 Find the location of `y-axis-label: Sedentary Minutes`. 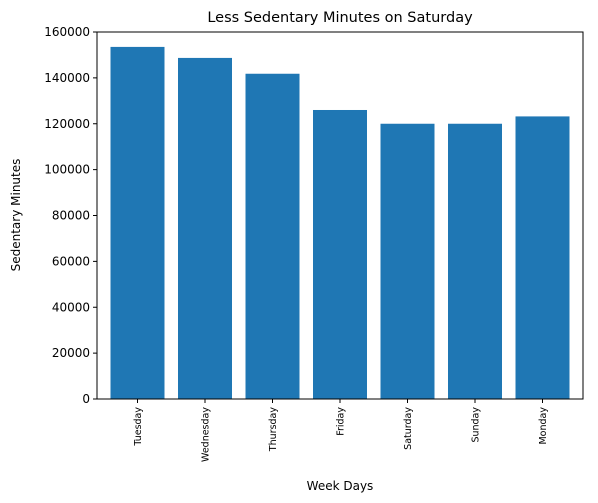

y-axis-label: Sedentary Minutes is located at coordinates (16, 215).